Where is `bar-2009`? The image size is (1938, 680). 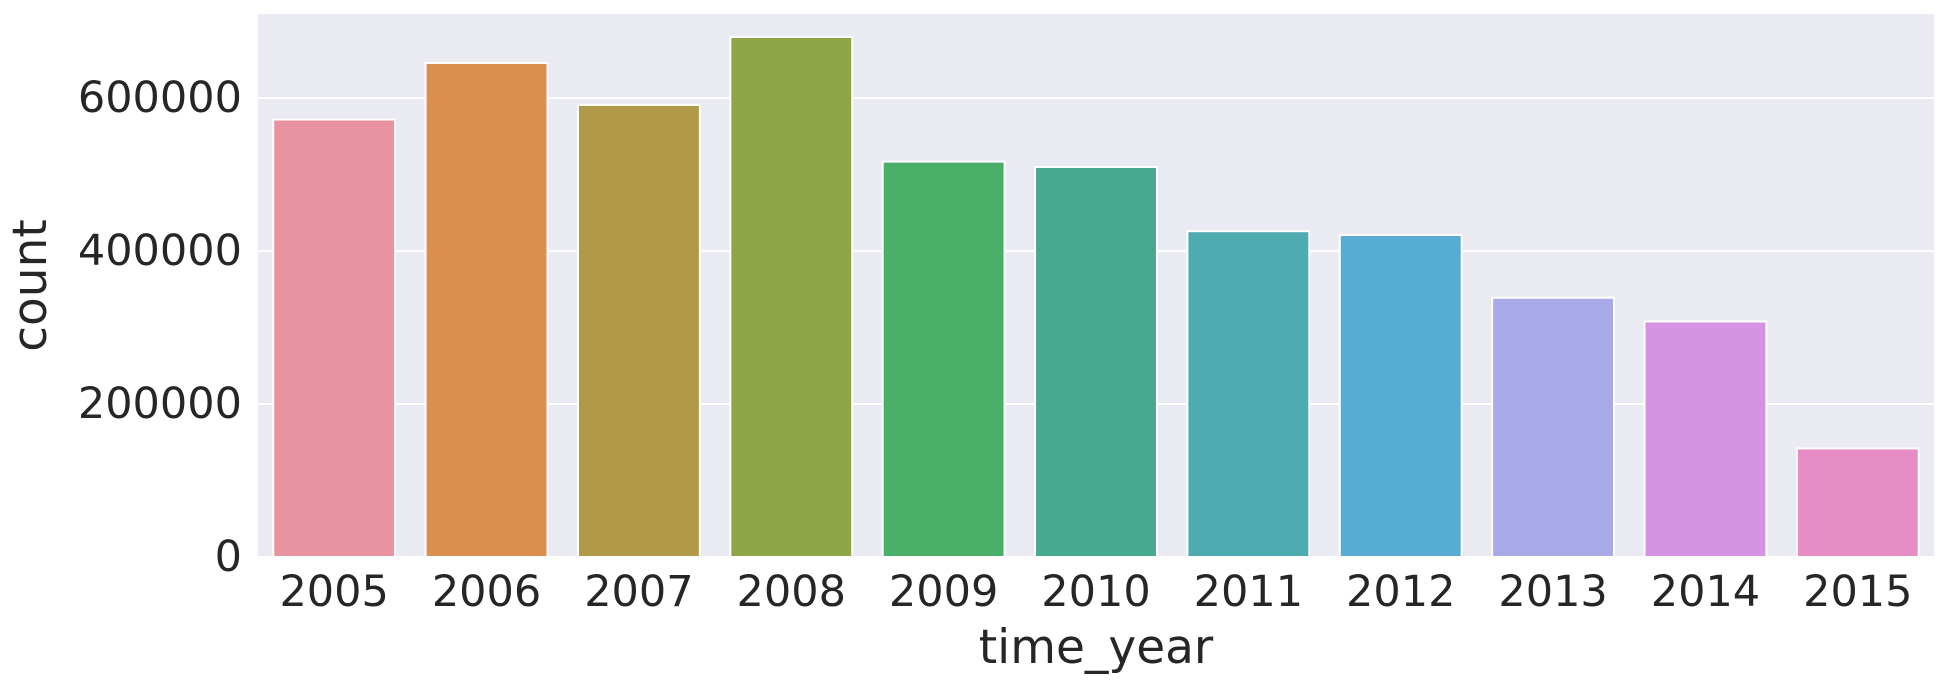 bar-2009 is located at coordinates (943, 359).